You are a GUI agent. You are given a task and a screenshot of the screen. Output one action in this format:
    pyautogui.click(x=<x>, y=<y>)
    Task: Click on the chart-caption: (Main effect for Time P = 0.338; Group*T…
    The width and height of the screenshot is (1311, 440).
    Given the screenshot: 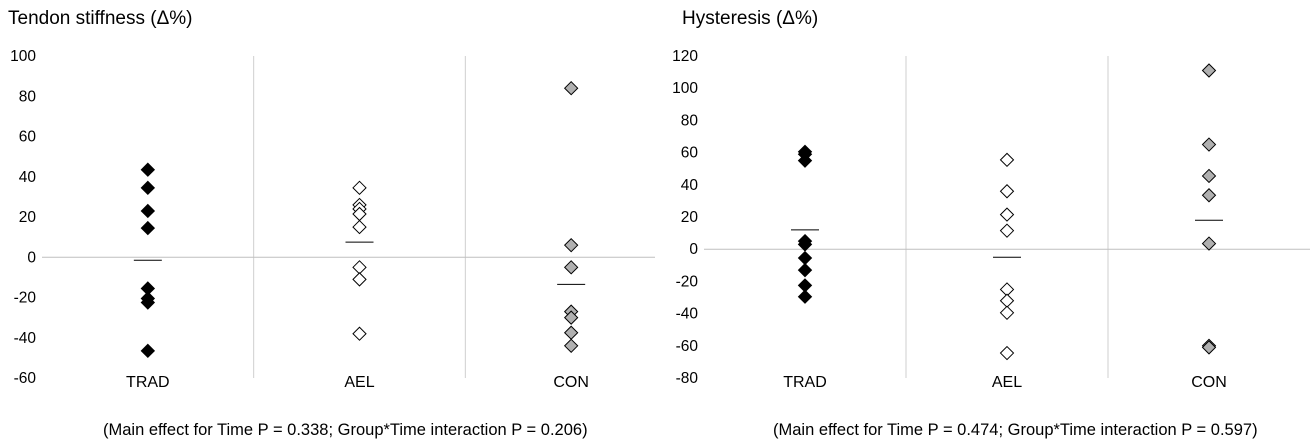 What is the action you would take?
    pyautogui.click(x=345, y=430)
    